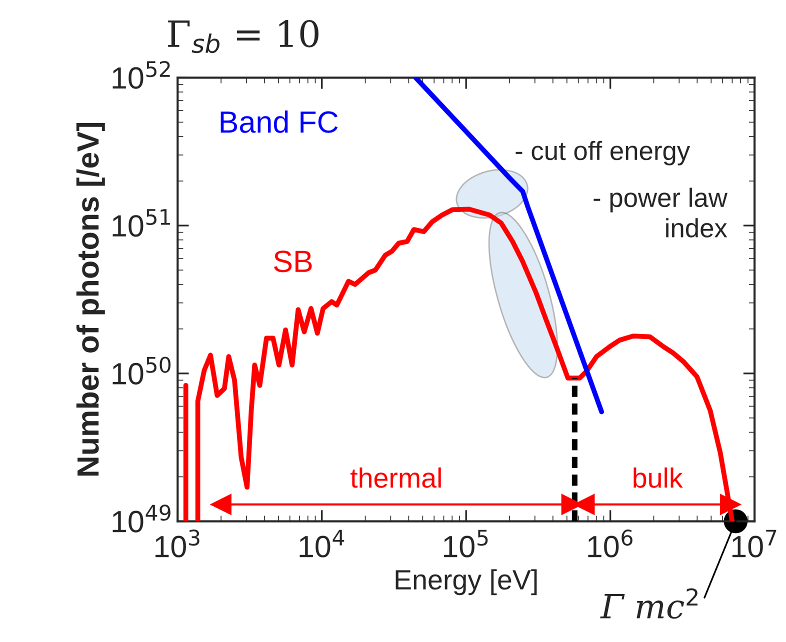 The image size is (786, 642). I want to click on annotation: - cut off energy, so click(603, 153).